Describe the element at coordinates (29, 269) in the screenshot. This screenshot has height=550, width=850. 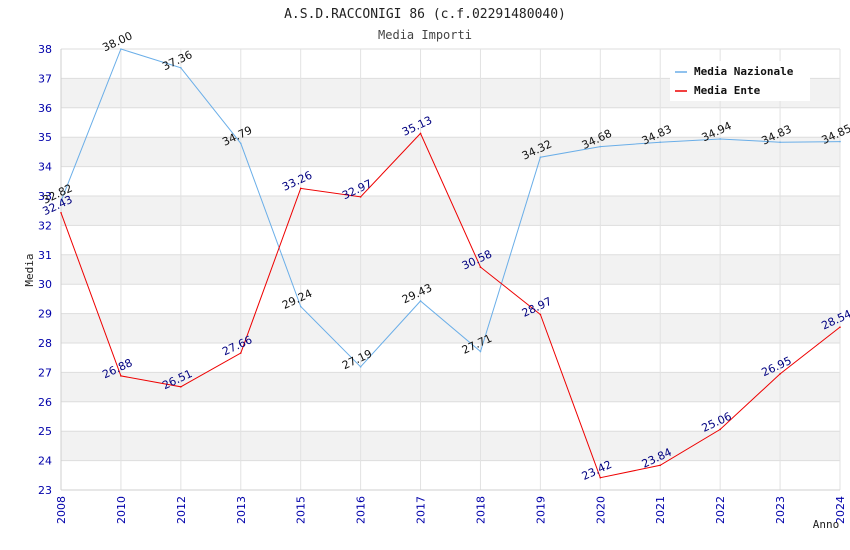
I see `y-axis-label: Media` at that location.